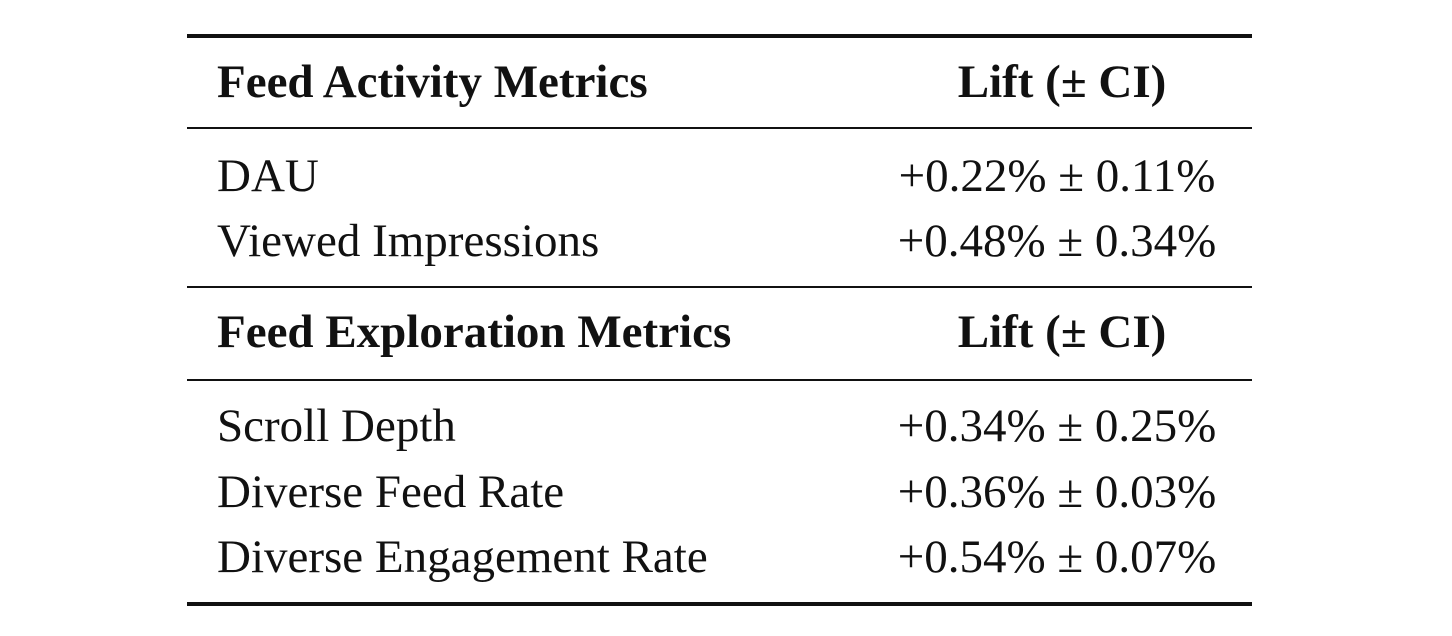  Describe the element at coordinates (408, 241) in the screenshot. I see `table-row-metric: Viewed Impressions` at that location.